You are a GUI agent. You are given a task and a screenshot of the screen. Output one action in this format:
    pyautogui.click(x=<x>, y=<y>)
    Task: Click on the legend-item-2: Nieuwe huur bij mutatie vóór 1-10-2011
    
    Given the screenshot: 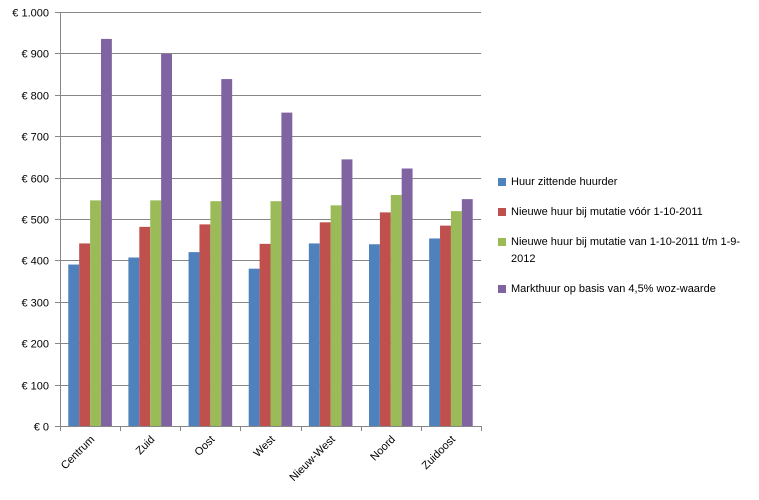 What is the action you would take?
    pyautogui.click(x=625, y=212)
    